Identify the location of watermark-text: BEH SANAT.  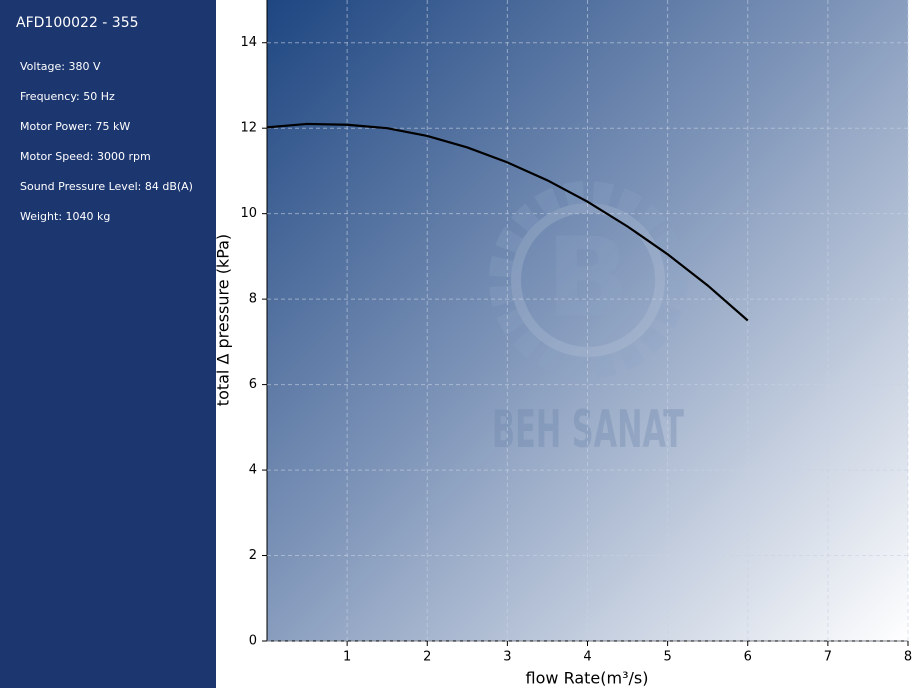
(588, 430).